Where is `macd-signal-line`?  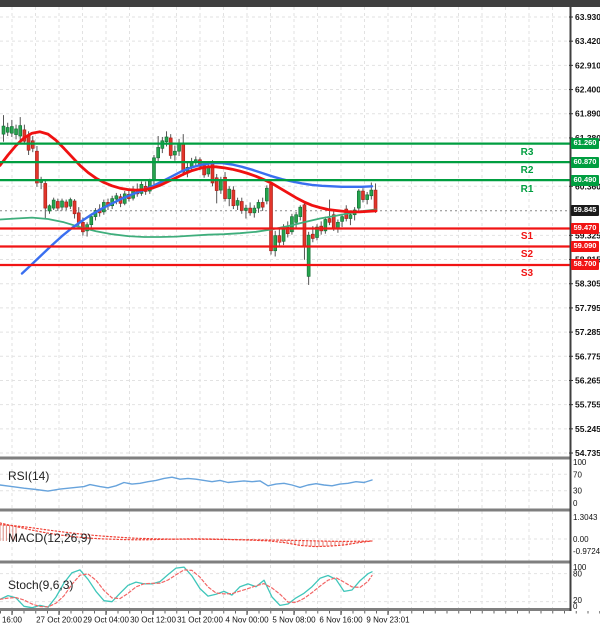 macd-signal-line is located at coordinates (186, 533).